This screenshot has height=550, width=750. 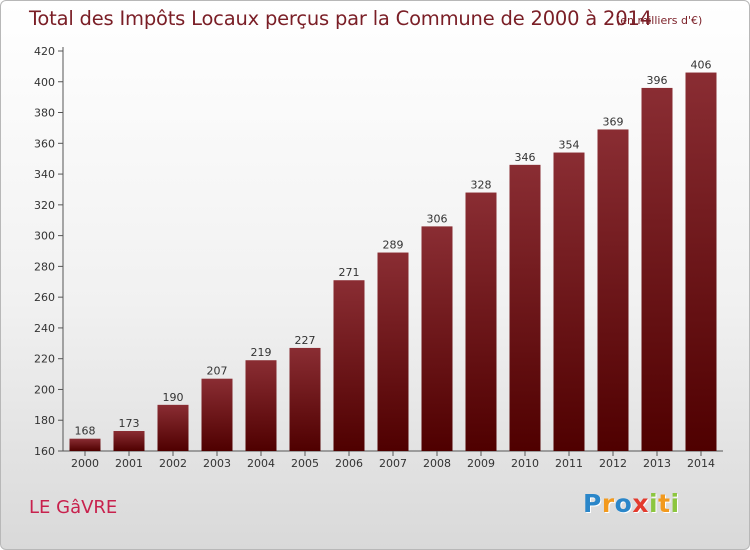 I want to click on bar-value-label: 168, so click(x=85, y=431).